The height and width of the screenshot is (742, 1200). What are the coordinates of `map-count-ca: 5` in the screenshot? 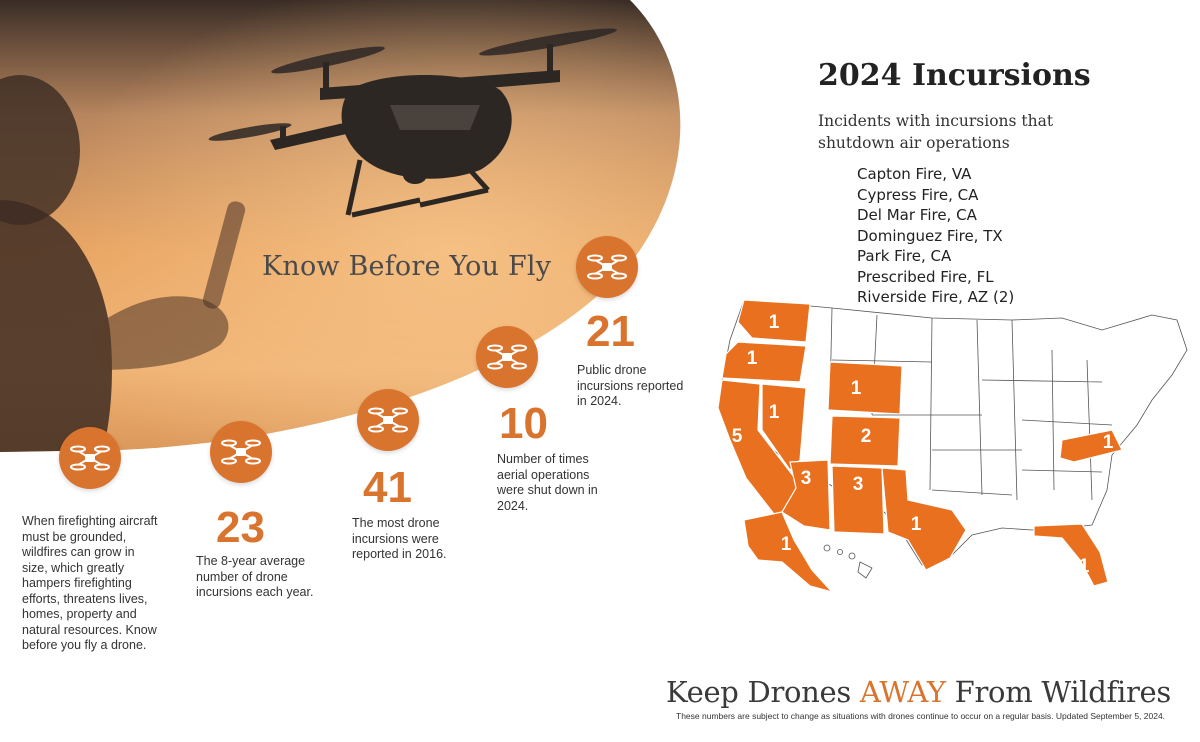 It's located at (737, 436).